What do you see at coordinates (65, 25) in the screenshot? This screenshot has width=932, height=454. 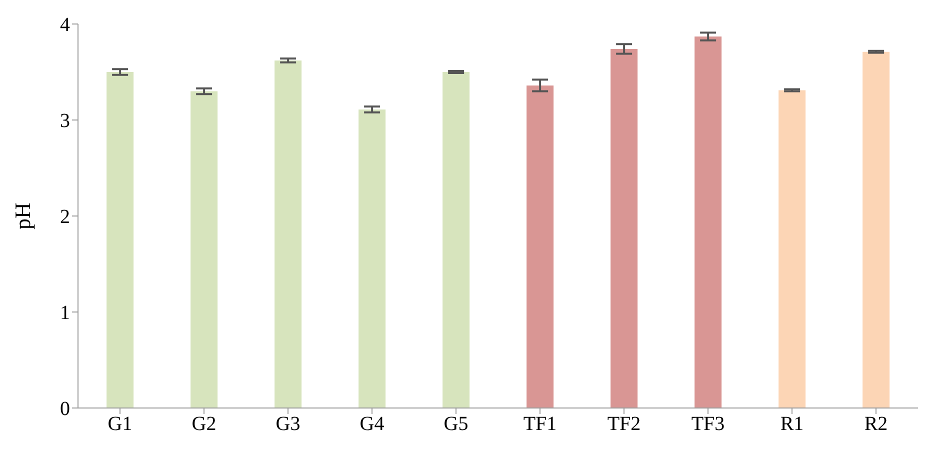 I see `y-tick-label: 4` at bounding box center [65, 25].